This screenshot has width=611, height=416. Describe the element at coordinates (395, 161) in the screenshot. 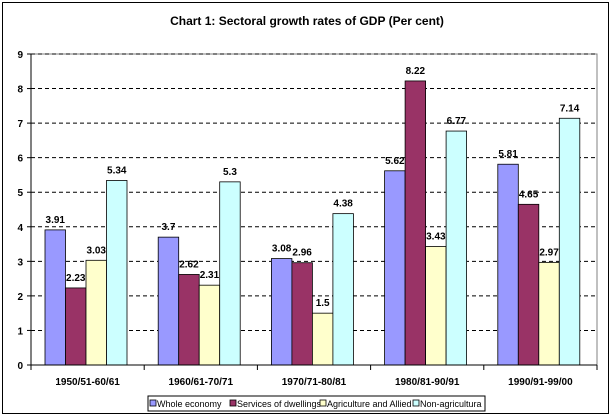

I see `data-label: 5.62` at that location.